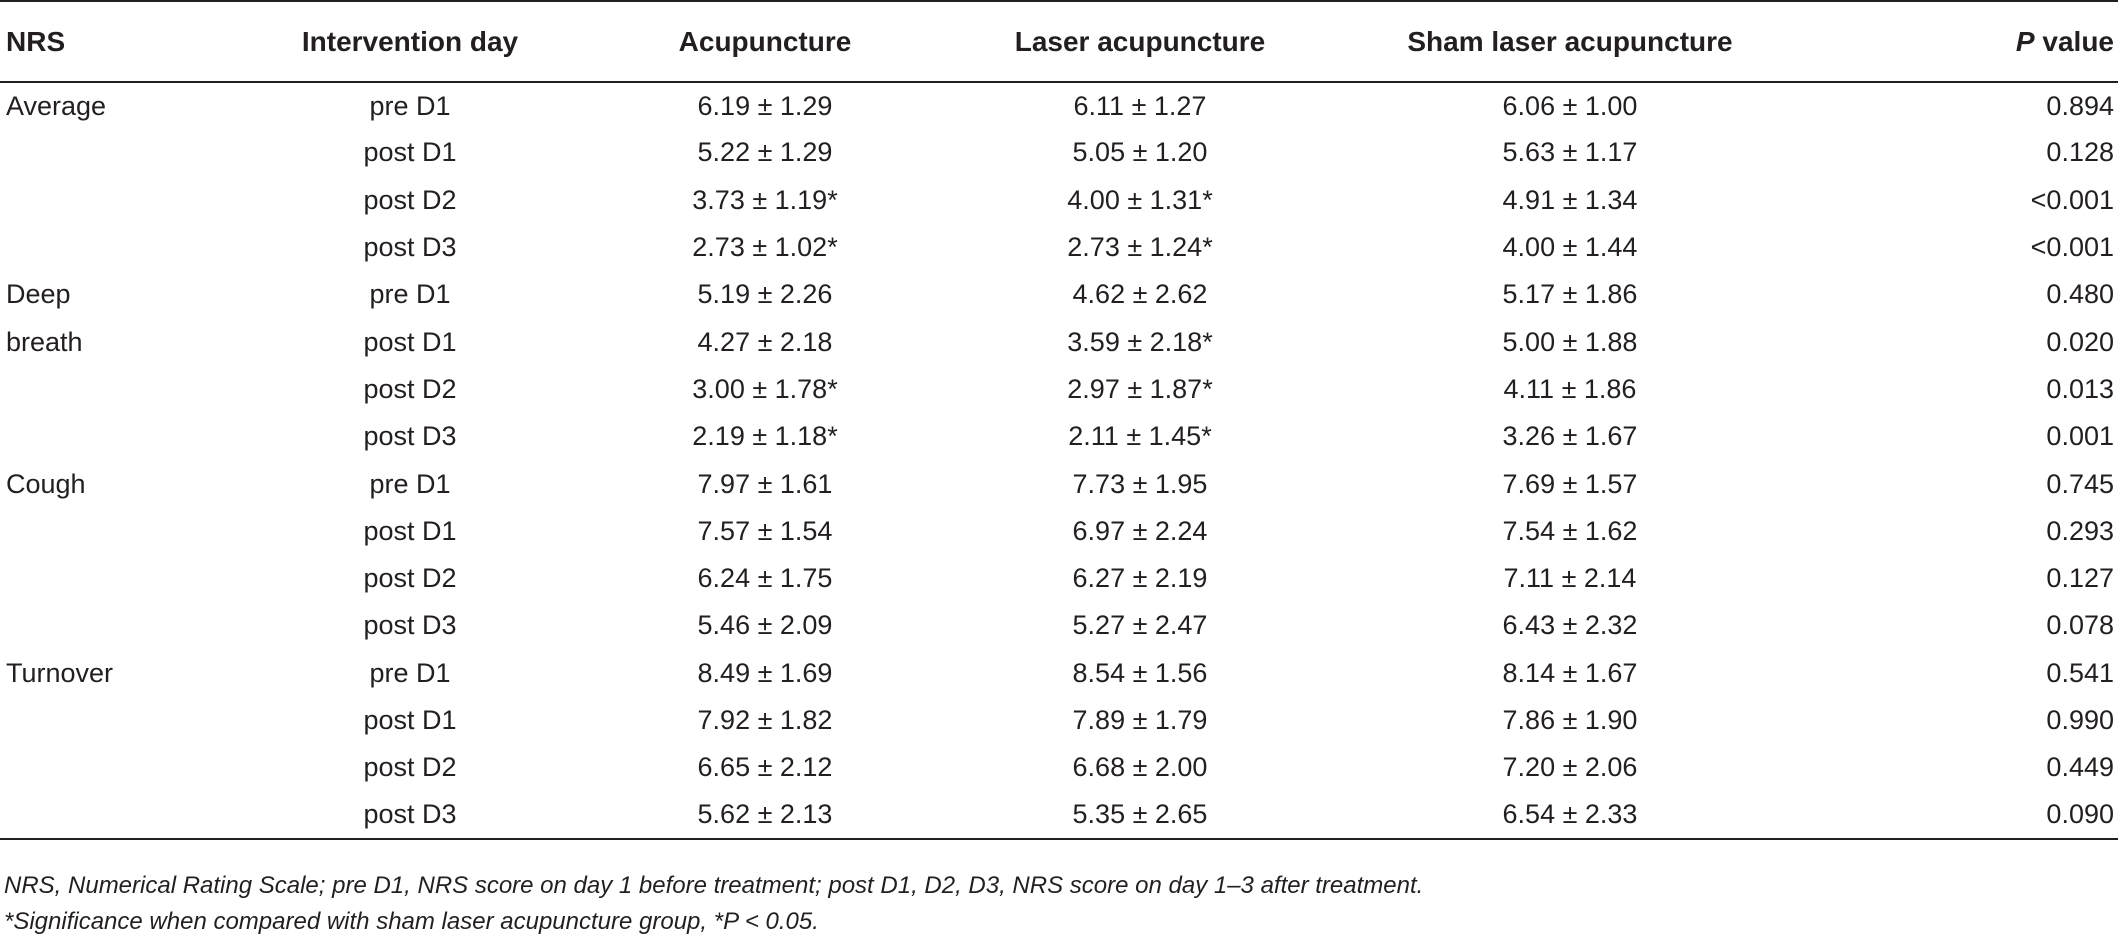 This screenshot has height=944, width=2118. What do you see at coordinates (1140, 294) in the screenshot?
I see `cell-laser-acupuncture: 4.62 ± 2.62` at bounding box center [1140, 294].